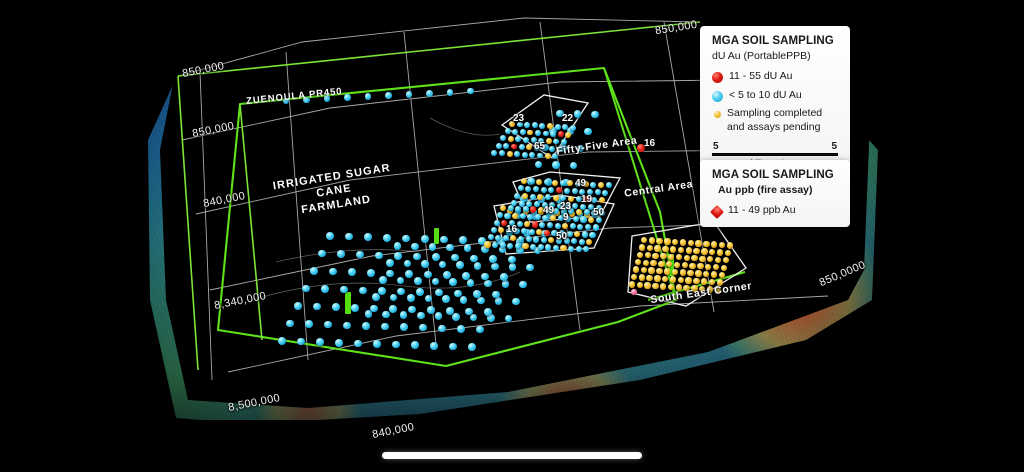  I want to click on legend-item-diamond: 11 - 49 ppb Au, so click(773, 212).